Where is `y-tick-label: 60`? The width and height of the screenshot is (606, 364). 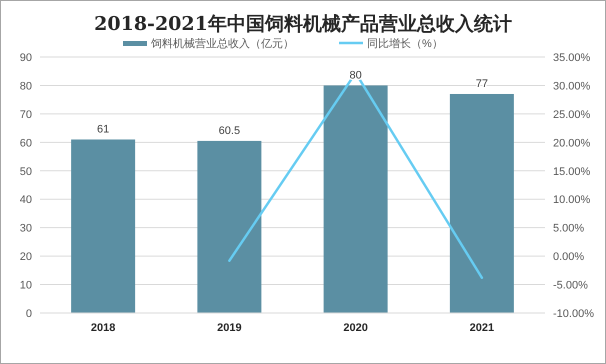 y-tick-label: 60 is located at coordinates (26, 143).